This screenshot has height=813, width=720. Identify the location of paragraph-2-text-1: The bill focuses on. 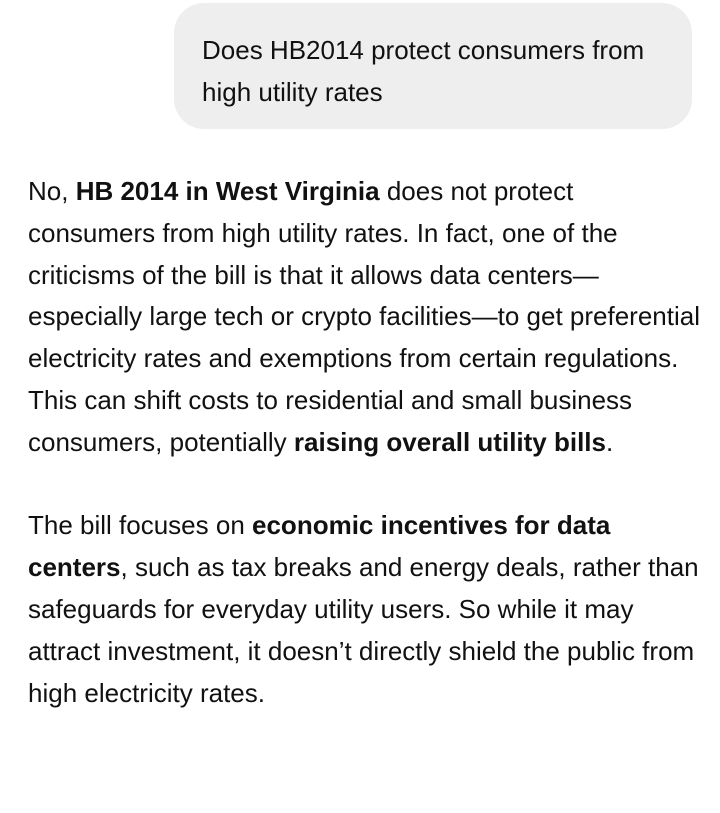
(140, 525).